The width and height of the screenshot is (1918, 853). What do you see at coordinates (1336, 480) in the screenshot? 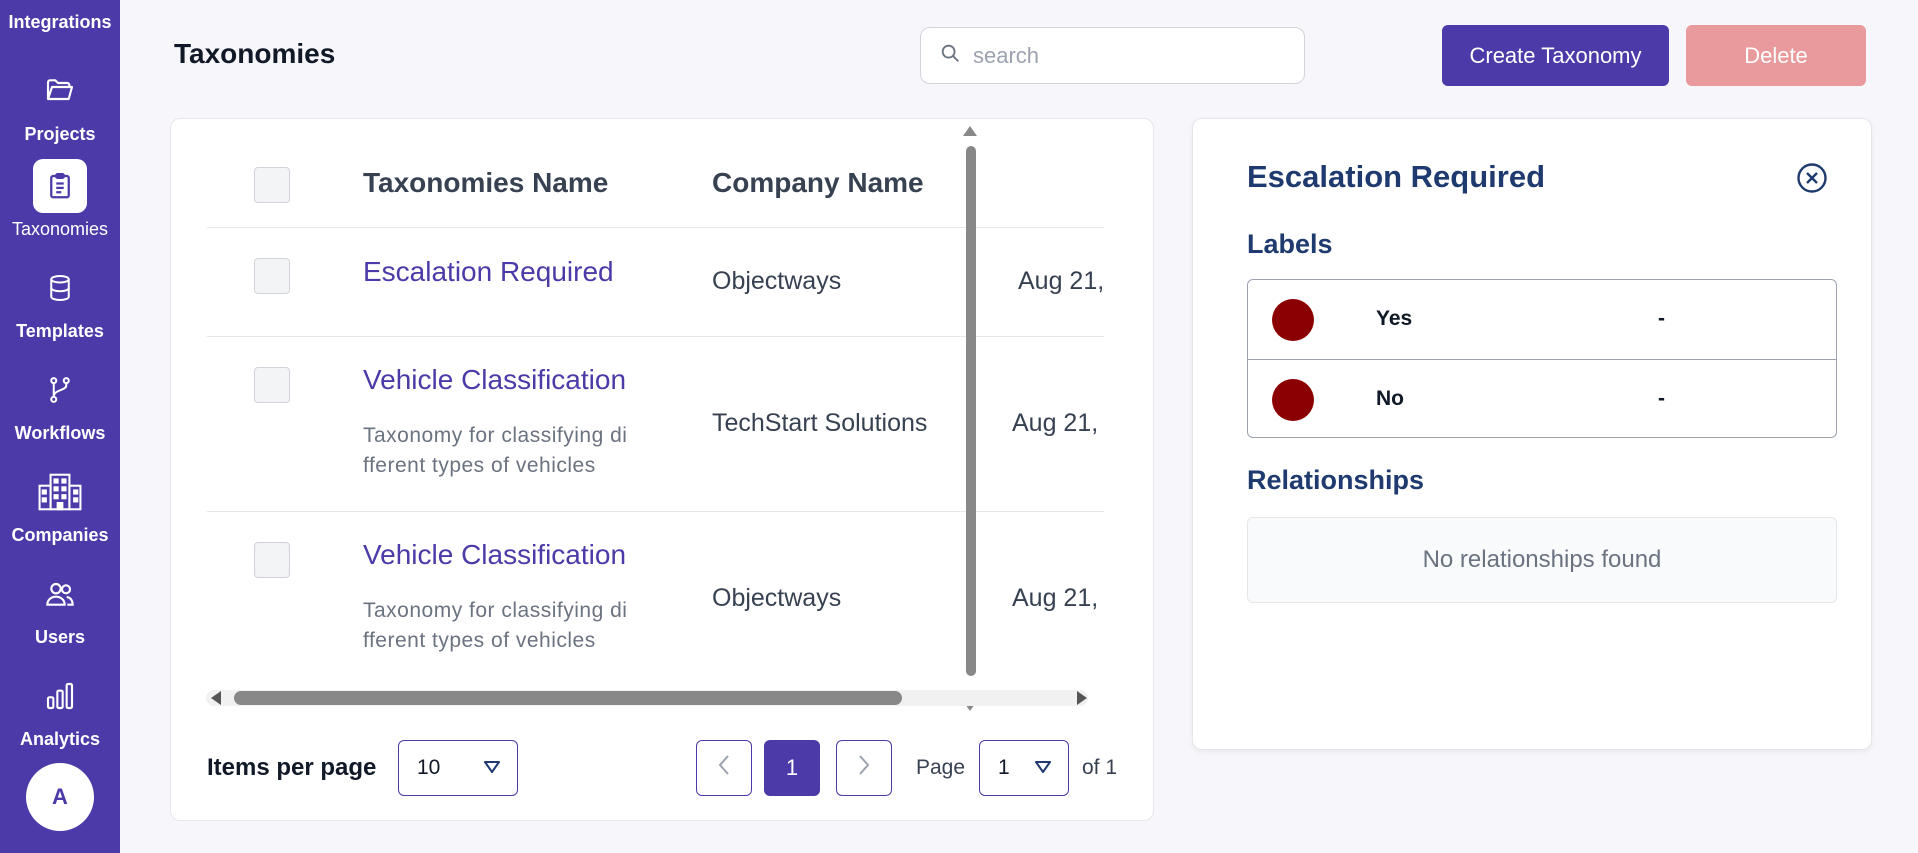
I see `relationships-title: Relationships` at bounding box center [1336, 480].